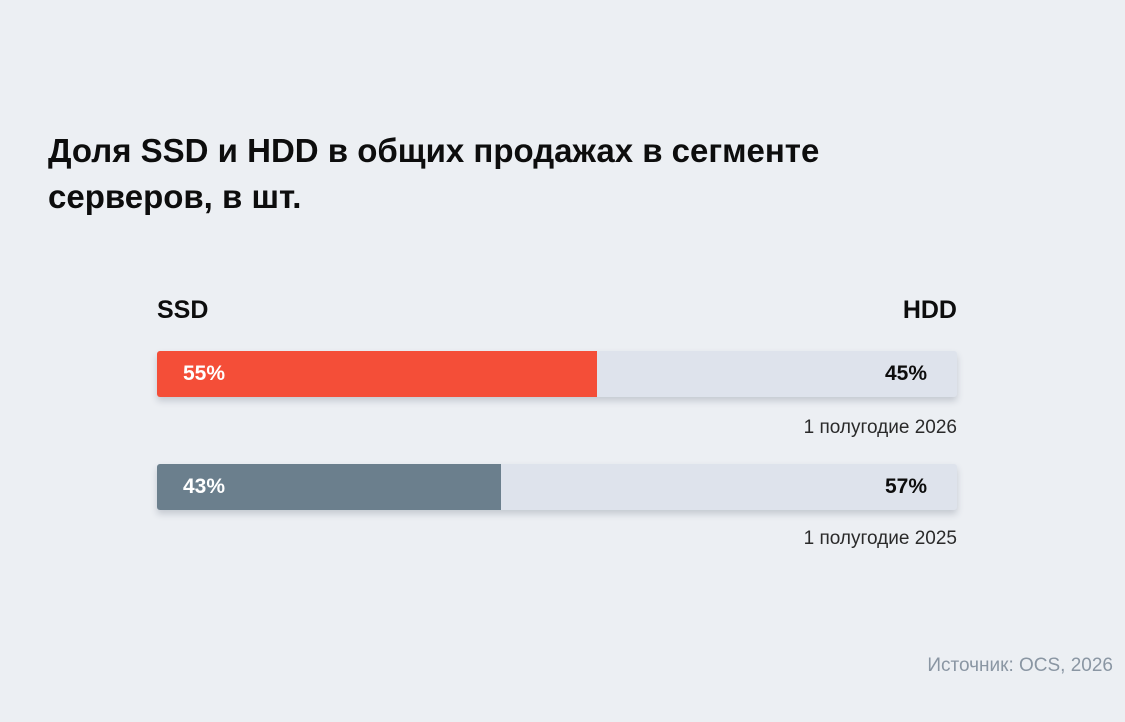 The height and width of the screenshot is (722, 1125). What do you see at coordinates (905, 373) in the screenshot?
I see `bar-label-hdd-2026: 45%` at bounding box center [905, 373].